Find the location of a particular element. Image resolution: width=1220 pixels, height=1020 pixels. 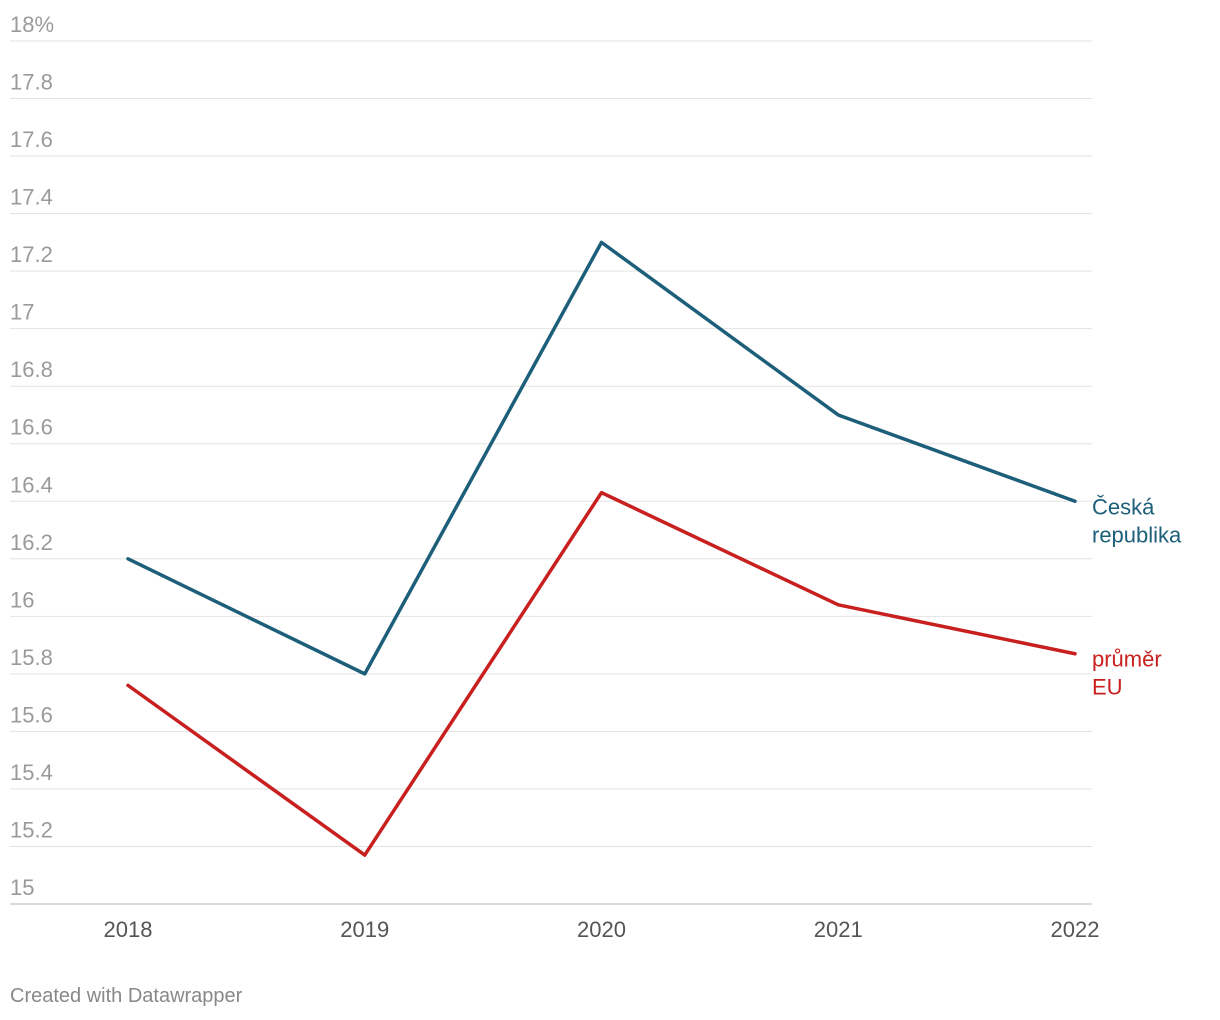

y-tick-label: 17 is located at coordinates (22, 312).